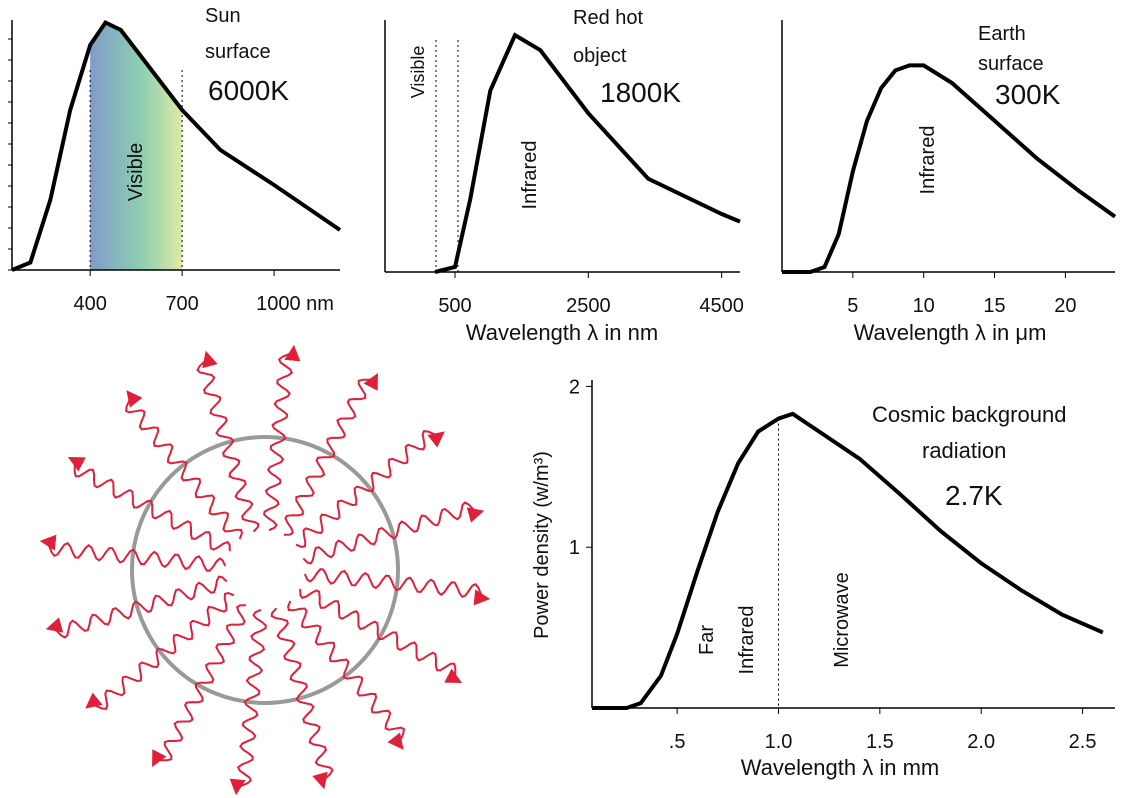 The width and height of the screenshot is (1133, 798). Describe the element at coordinates (842, 620) in the screenshot. I see `annotation: Microwave` at that location.